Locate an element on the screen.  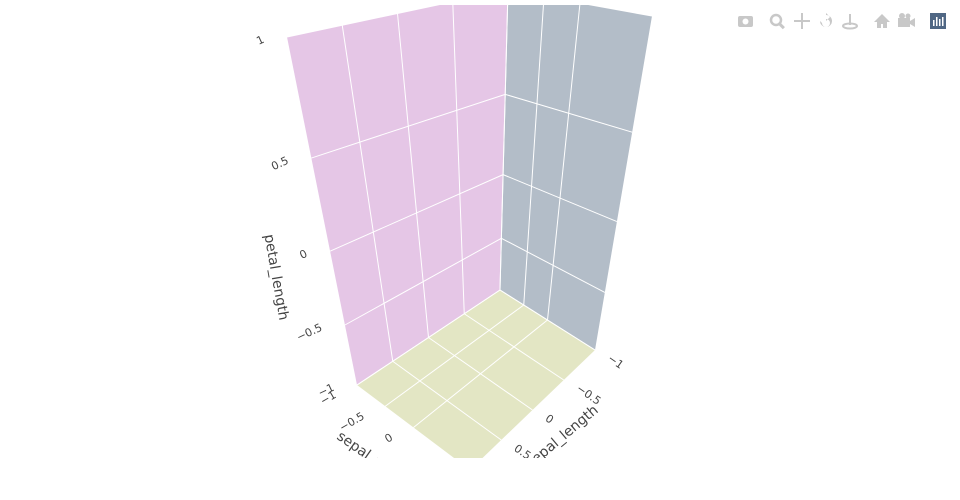
y-tick-label: 0.5 is located at coordinates (523, 452).